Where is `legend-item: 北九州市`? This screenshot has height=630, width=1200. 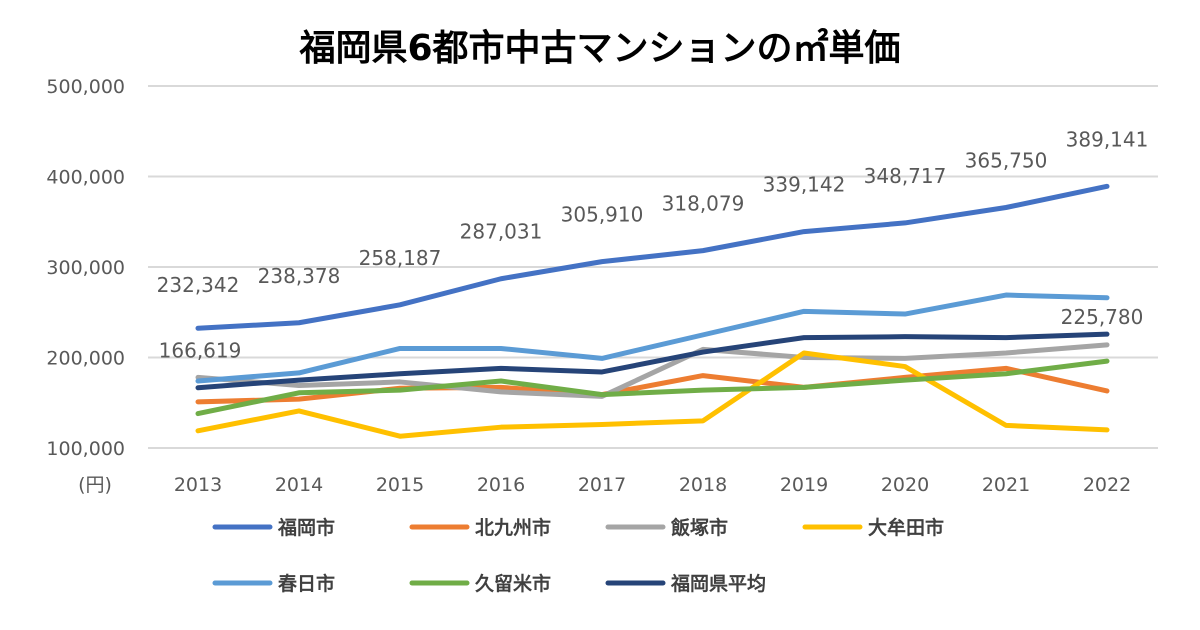
legend-item: 北九州市 is located at coordinates (480, 527).